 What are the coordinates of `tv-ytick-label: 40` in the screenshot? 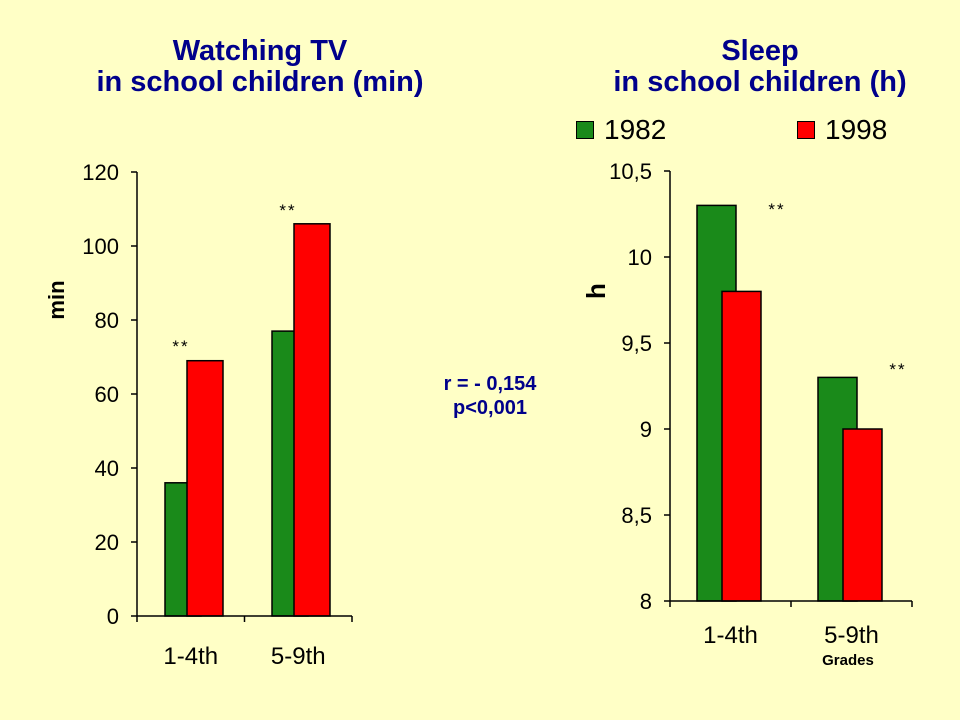 It's located at (107, 468).